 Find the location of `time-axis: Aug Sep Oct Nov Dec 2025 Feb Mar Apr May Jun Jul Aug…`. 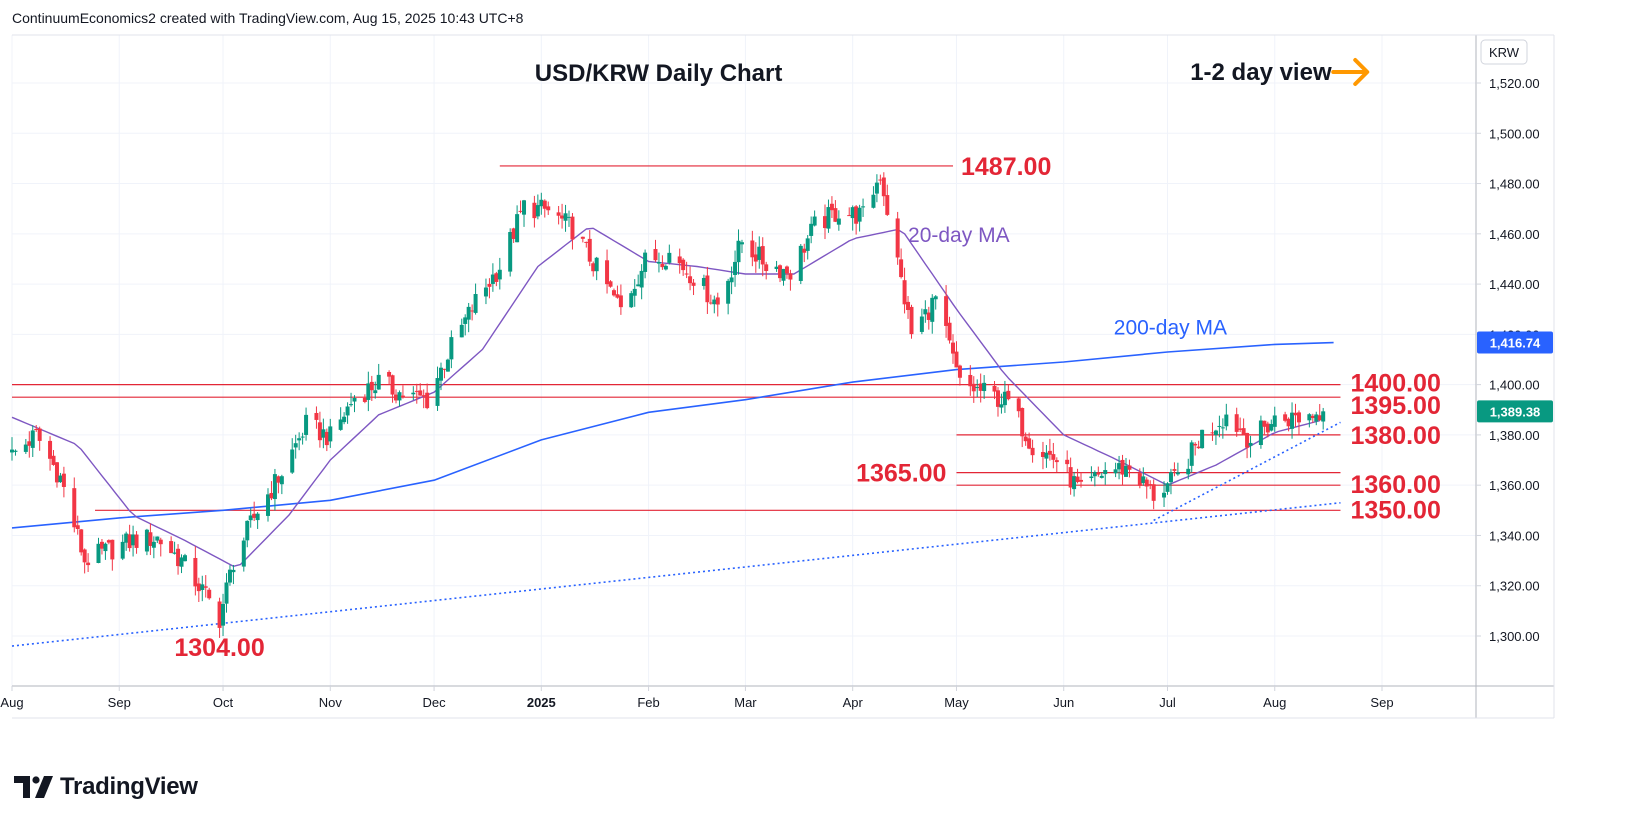

time-axis: Aug Sep Oct Nov Dec 2025 Feb Mar Apr May Jun Jul Aug… is located at coordinates (697, 698).